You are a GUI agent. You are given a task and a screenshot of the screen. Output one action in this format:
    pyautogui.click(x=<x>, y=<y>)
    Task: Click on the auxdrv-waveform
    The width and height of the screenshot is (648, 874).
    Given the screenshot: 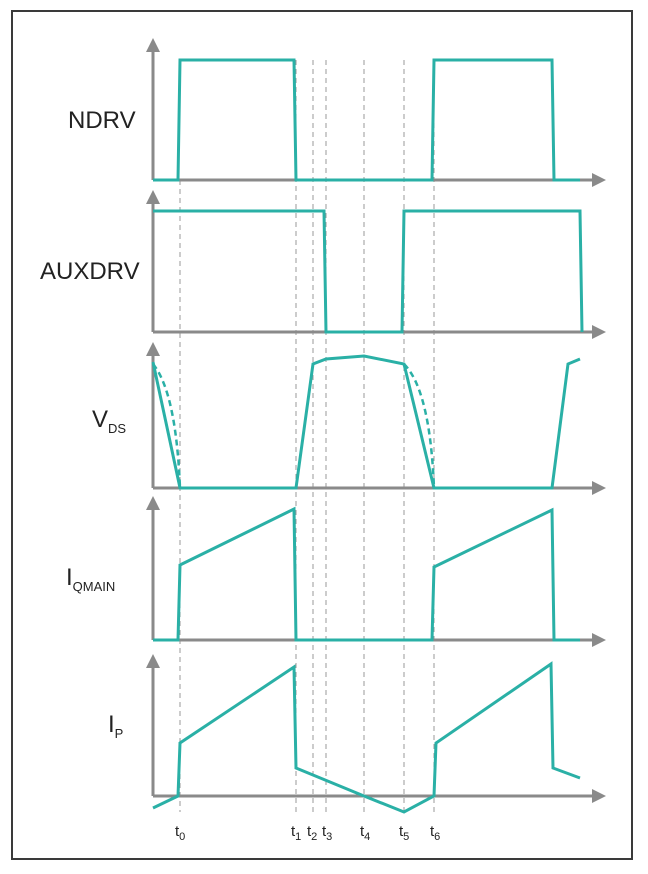 What is the action you would take?
    pyautogui.click(x=368, y=271)
    